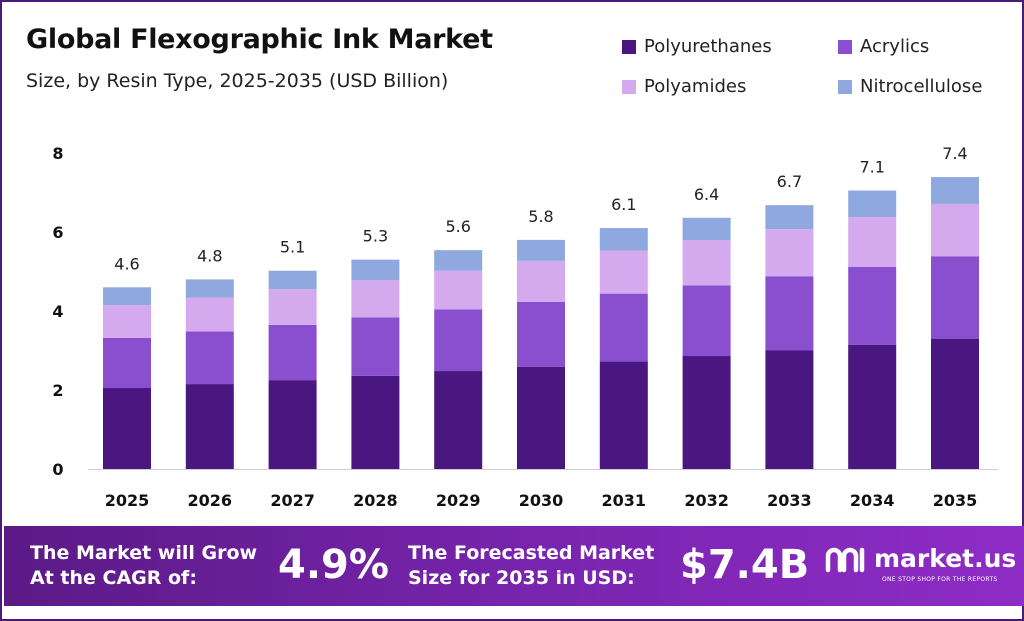 Image resolution: width=1024 pixels, height=621 pixels. What do you see at coordinates (872, 406) in the screenshot?
I see `bar-polyurethanes-2034` at bounding box center [872, 406].